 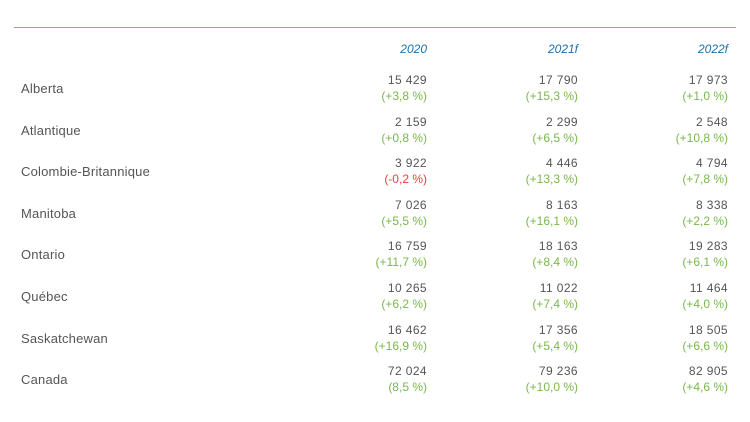 I want to click on table-cell: 2 159 (+0,8 %), so click(x=377, y=130).